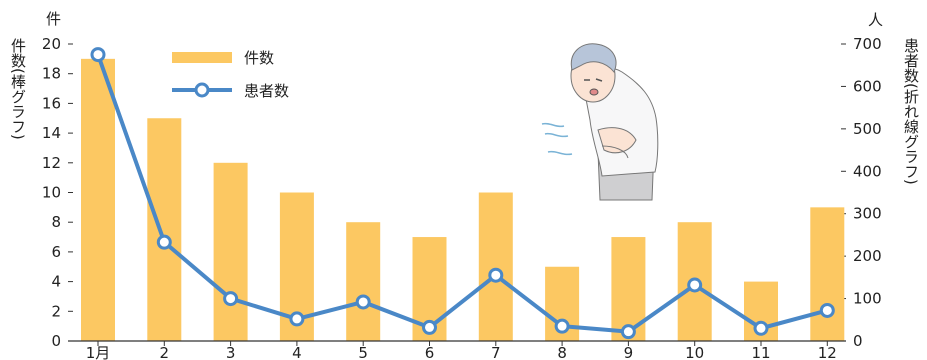 The image size is (927, 360). Describe the element at coordinates (56, 252) in the screenshot. I see `left-axis-tick-label: 6` at that location.